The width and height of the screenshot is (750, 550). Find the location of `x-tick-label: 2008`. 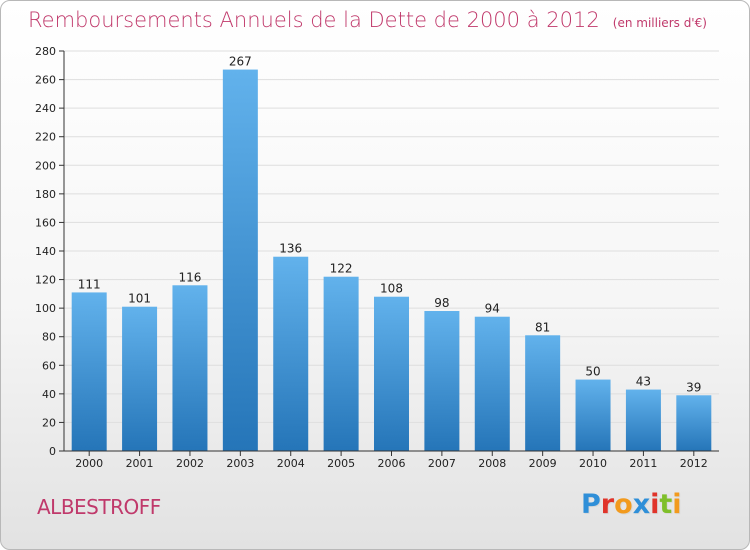

x-tick-label: 2008 is located at coordinates (492, 463).